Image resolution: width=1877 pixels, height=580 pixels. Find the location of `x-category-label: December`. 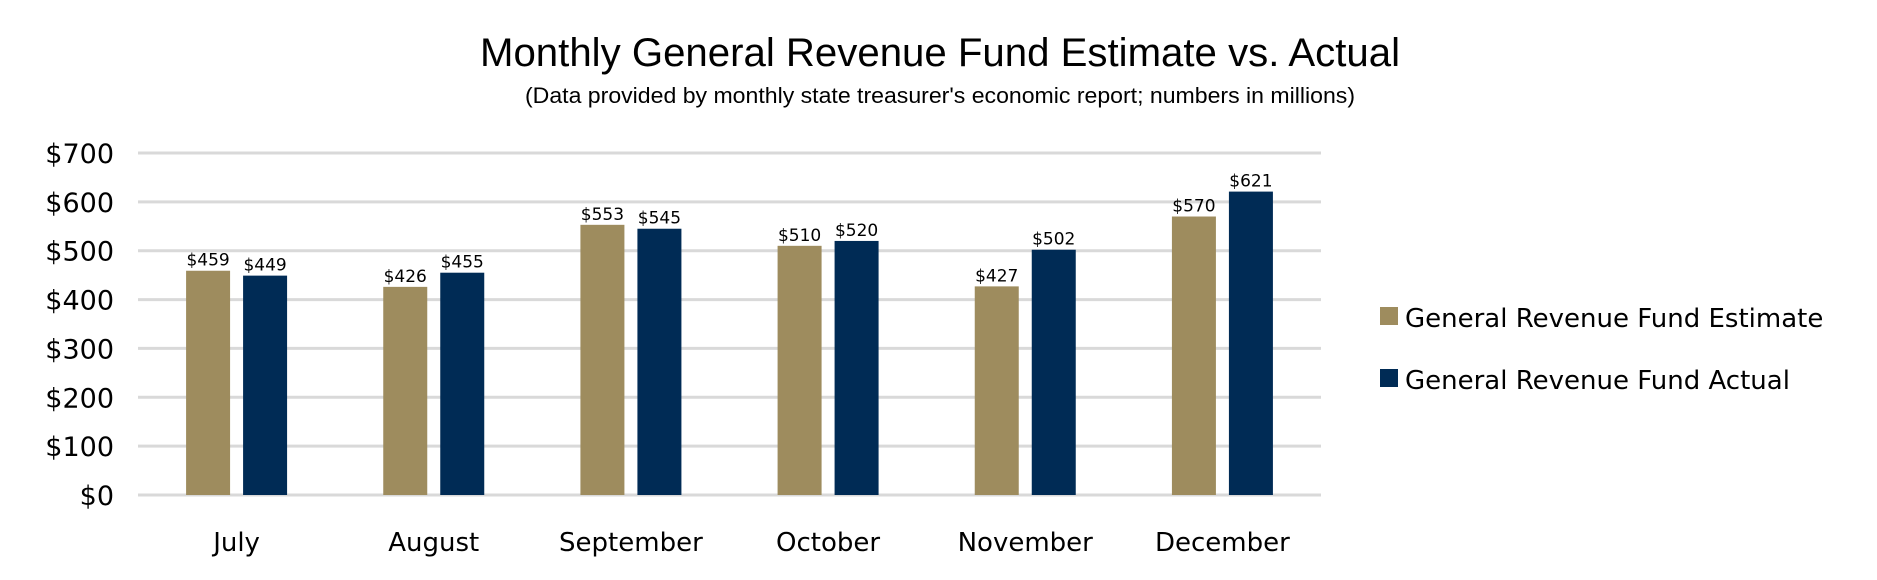

x-category-label: December is located at coordinates (1222, 543).